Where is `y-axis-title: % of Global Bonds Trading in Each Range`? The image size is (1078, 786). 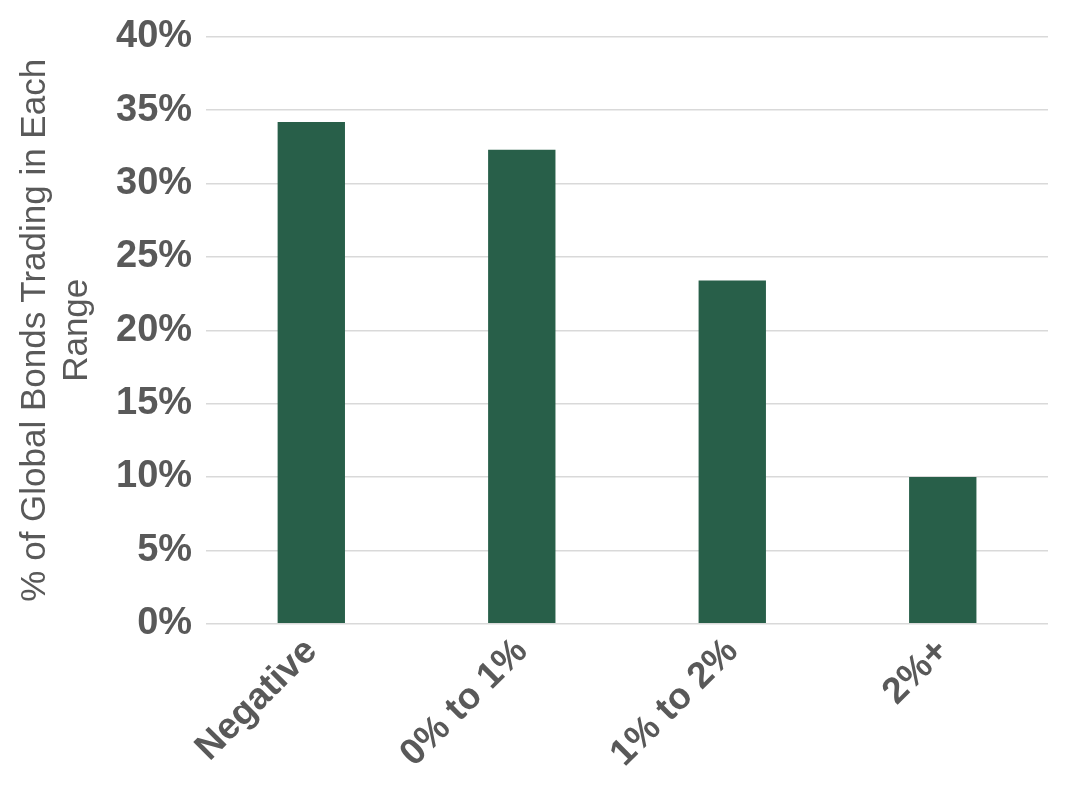
y-axis-title: % of Global Bonds Trading in Each Range is located at coordinates (53, 330).